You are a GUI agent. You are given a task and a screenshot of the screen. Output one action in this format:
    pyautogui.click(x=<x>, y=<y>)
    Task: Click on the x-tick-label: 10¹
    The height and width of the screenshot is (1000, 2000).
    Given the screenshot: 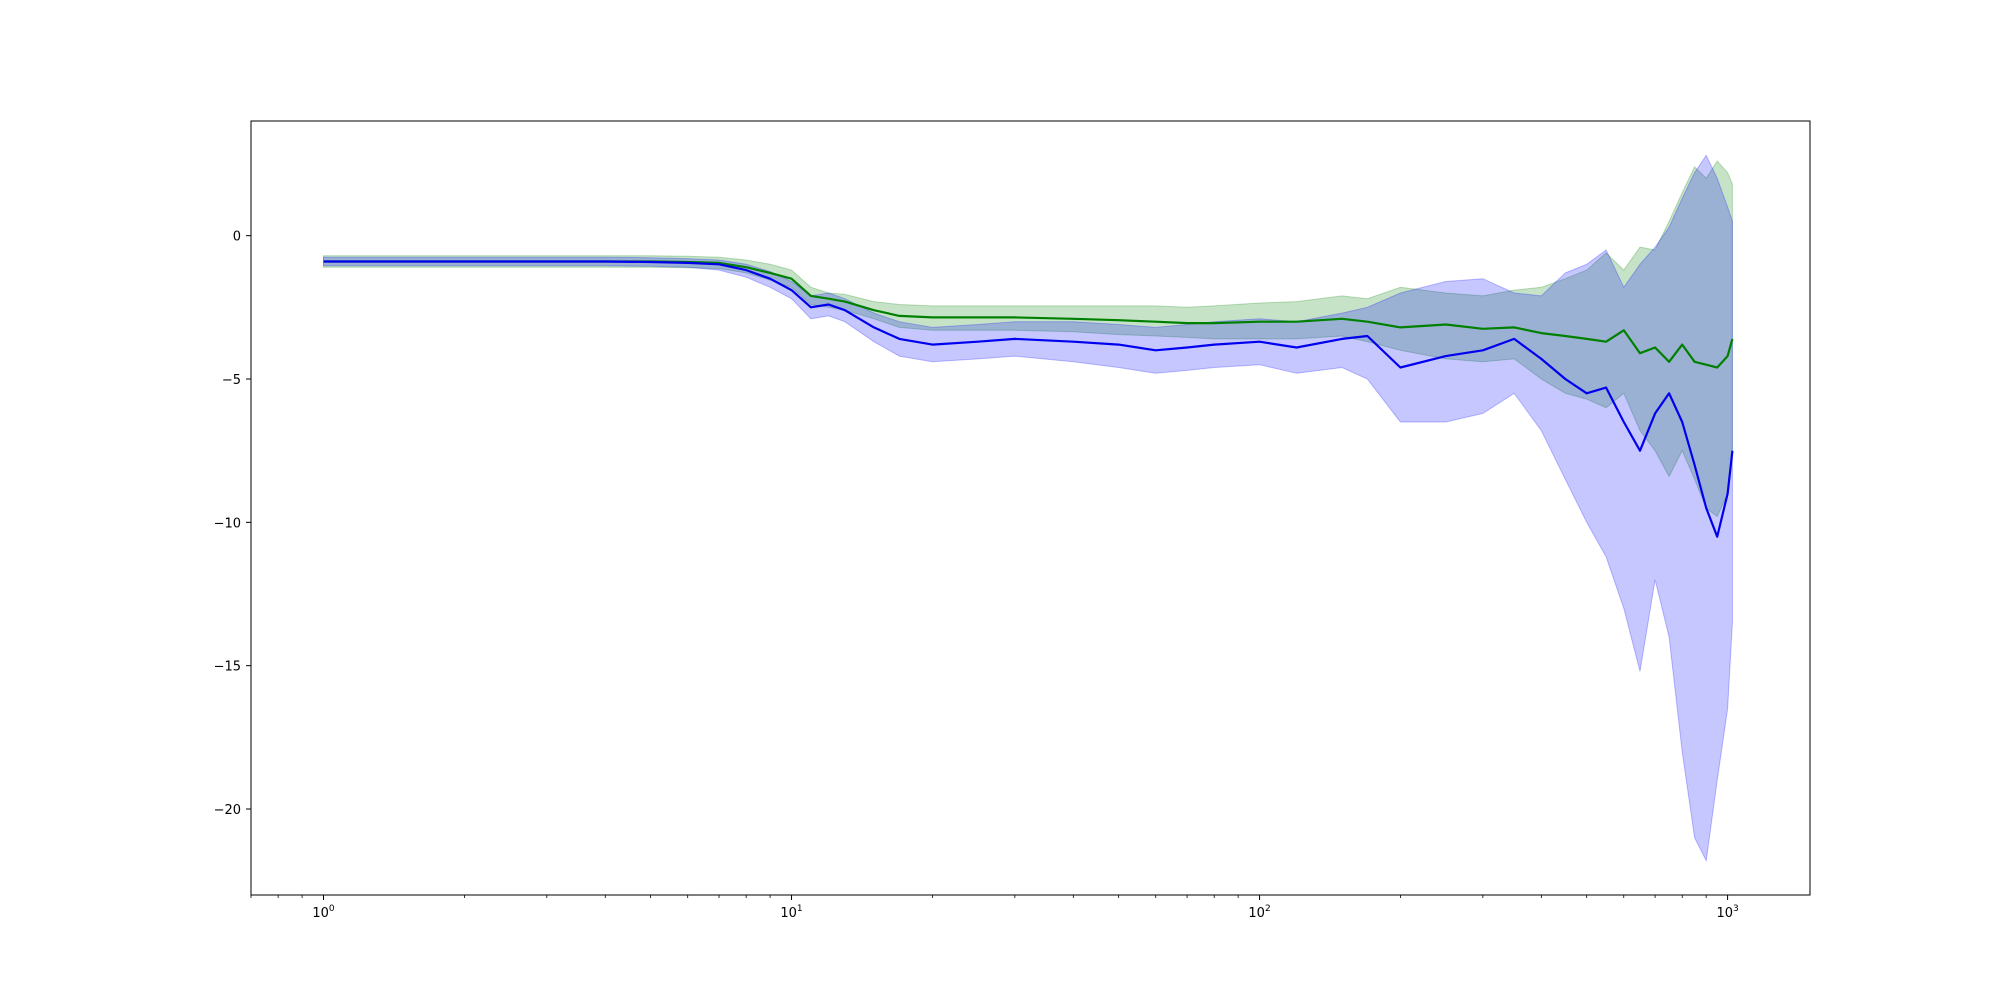 What is the action you would take?
    pyautogui.click(x=791, y=912)
    